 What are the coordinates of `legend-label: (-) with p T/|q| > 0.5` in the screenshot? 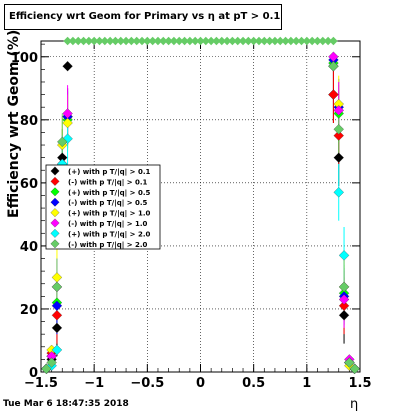 It's located at (108, 203).